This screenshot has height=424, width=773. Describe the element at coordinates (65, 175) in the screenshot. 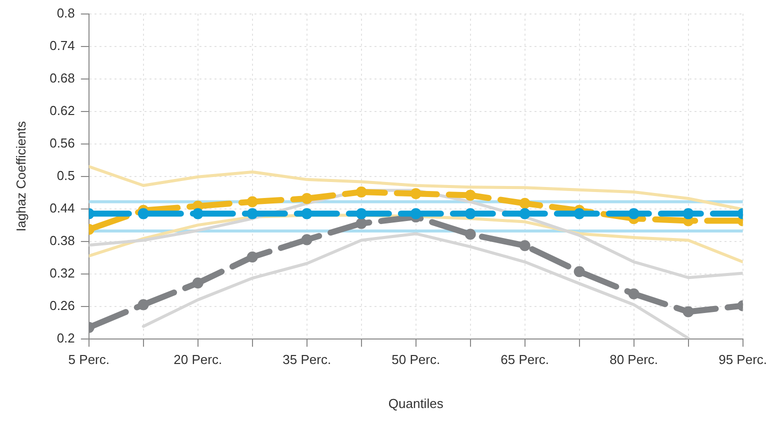

I see `y-tick-label: 0.5` at that location.